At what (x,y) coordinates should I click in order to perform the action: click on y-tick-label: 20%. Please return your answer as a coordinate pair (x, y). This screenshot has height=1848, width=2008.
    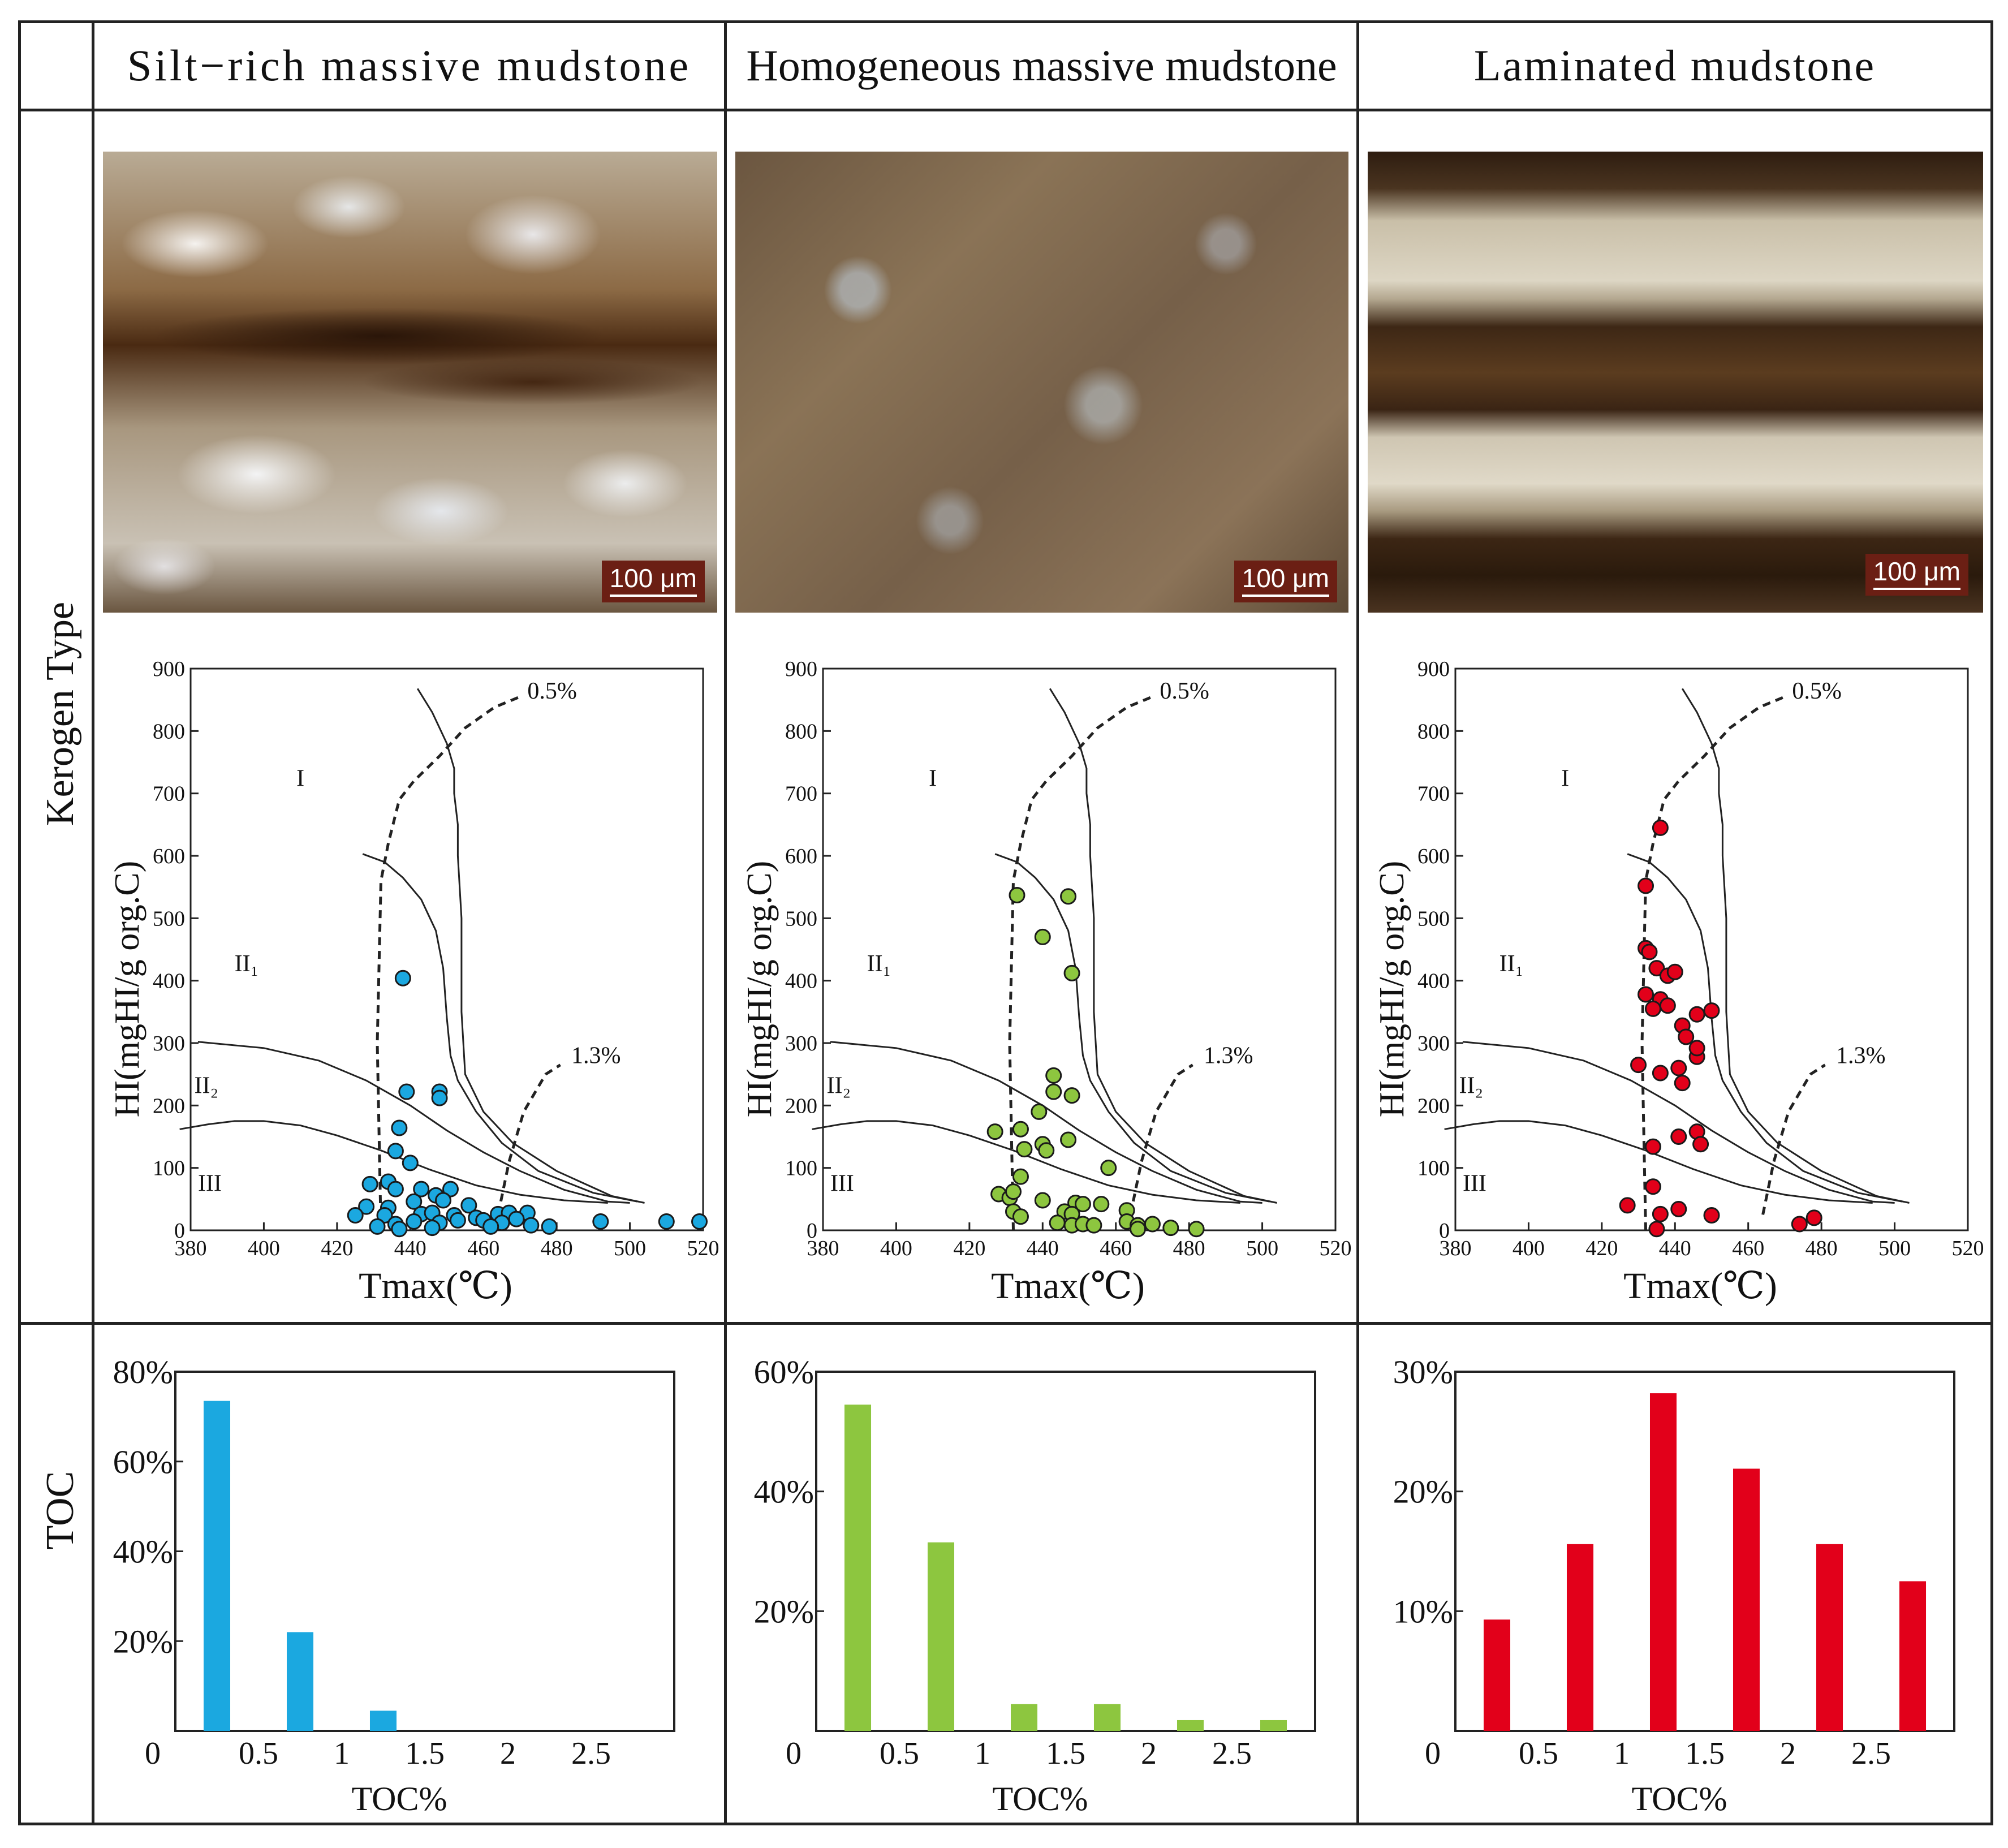
    Looking at the image, I should click on (784, 1611).